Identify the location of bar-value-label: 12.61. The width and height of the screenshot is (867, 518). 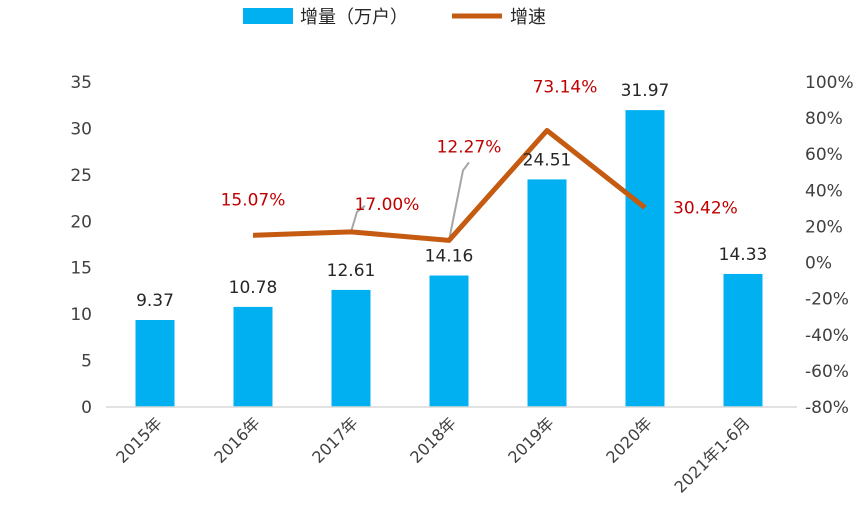
(351, 271).